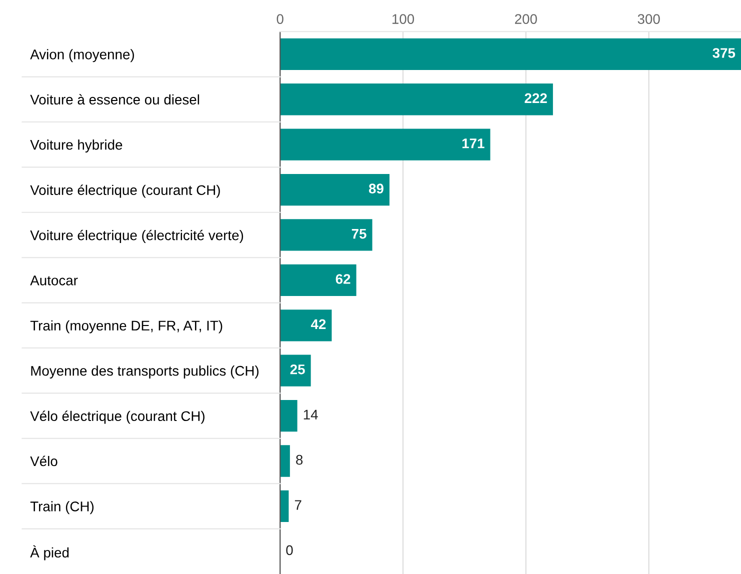 The image size is (741, 574). What do you see at coordinates (359, 234) in the screenshot?
I see `data-label: 75` at bounding box center [359, 234].